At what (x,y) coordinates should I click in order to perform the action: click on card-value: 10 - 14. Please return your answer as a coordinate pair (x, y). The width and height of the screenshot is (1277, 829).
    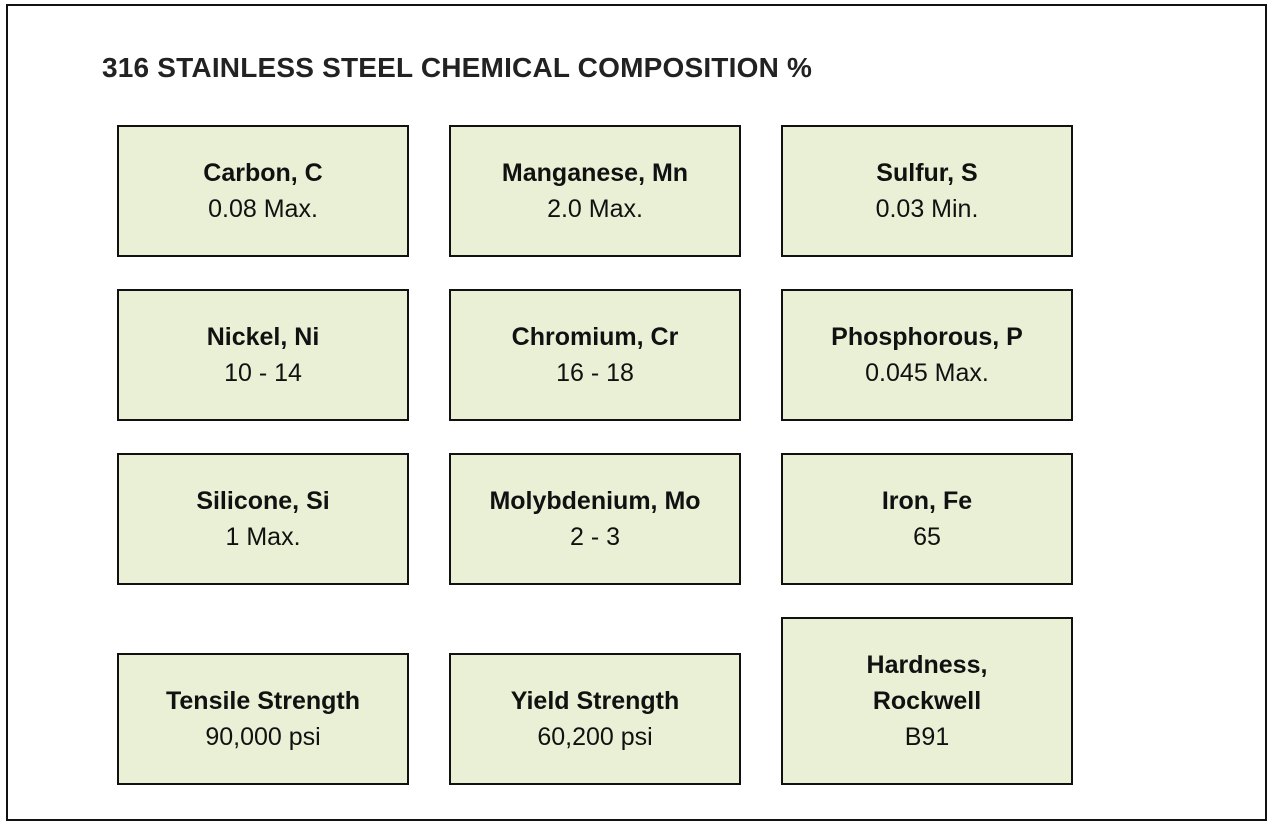
    Looking at the image, I should click on (263, 373).